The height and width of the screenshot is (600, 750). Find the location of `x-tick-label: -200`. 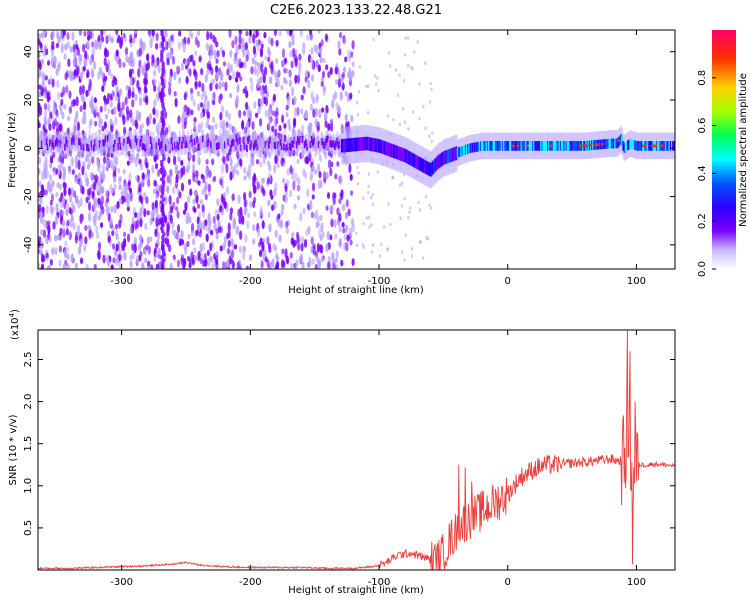

x-tick-label: -200 is located at coordinates (250, 582).